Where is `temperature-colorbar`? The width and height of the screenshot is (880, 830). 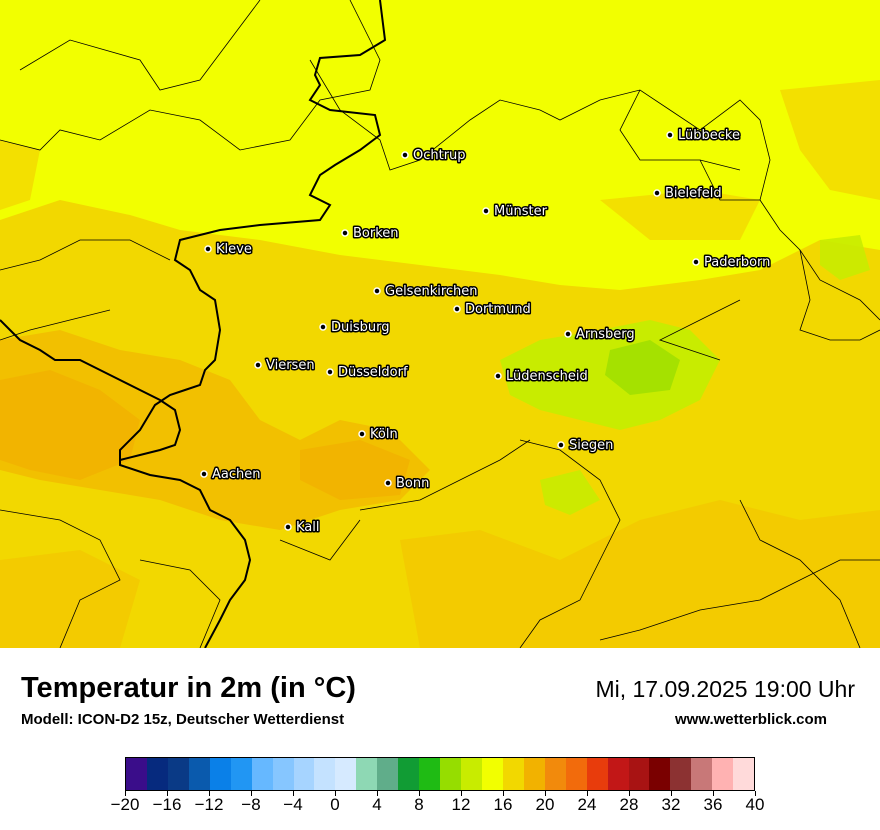
temperature-colorbar is located at coordinates (440, 774).